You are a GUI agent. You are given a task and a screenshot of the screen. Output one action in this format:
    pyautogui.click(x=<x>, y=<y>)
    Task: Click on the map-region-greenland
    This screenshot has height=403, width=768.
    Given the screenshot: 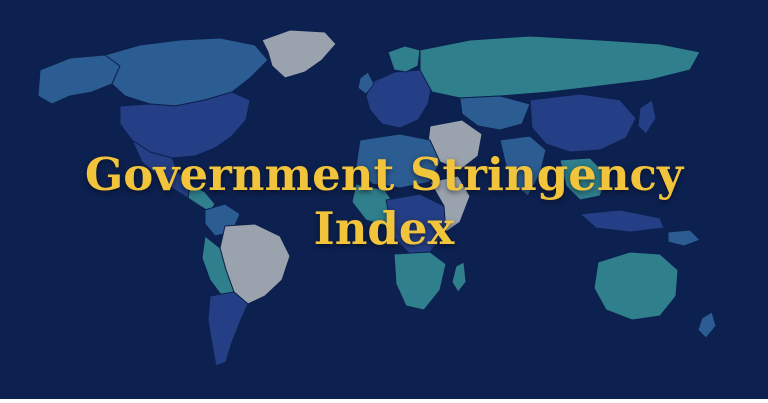 What is the action you would take?
    pyautogui.click(x=299, y=54)
    